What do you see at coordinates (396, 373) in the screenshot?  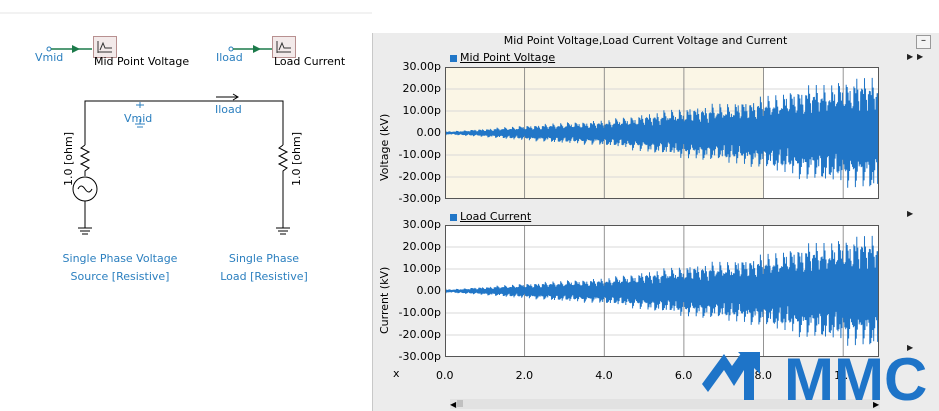 I see `x-axis-name: x` at bounding box center [396, 373].